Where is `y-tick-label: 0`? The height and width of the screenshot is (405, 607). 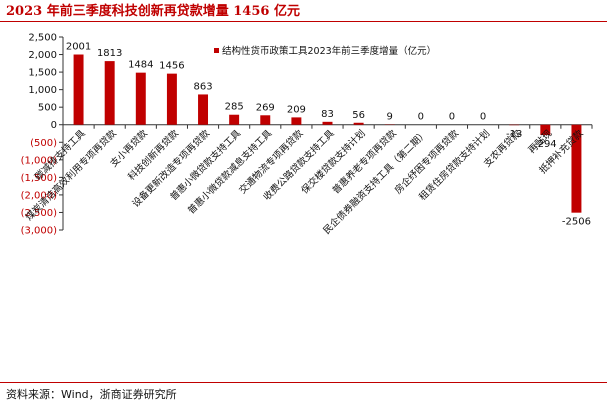
y-tick-label: 0 is located at coordinates (54, 125).